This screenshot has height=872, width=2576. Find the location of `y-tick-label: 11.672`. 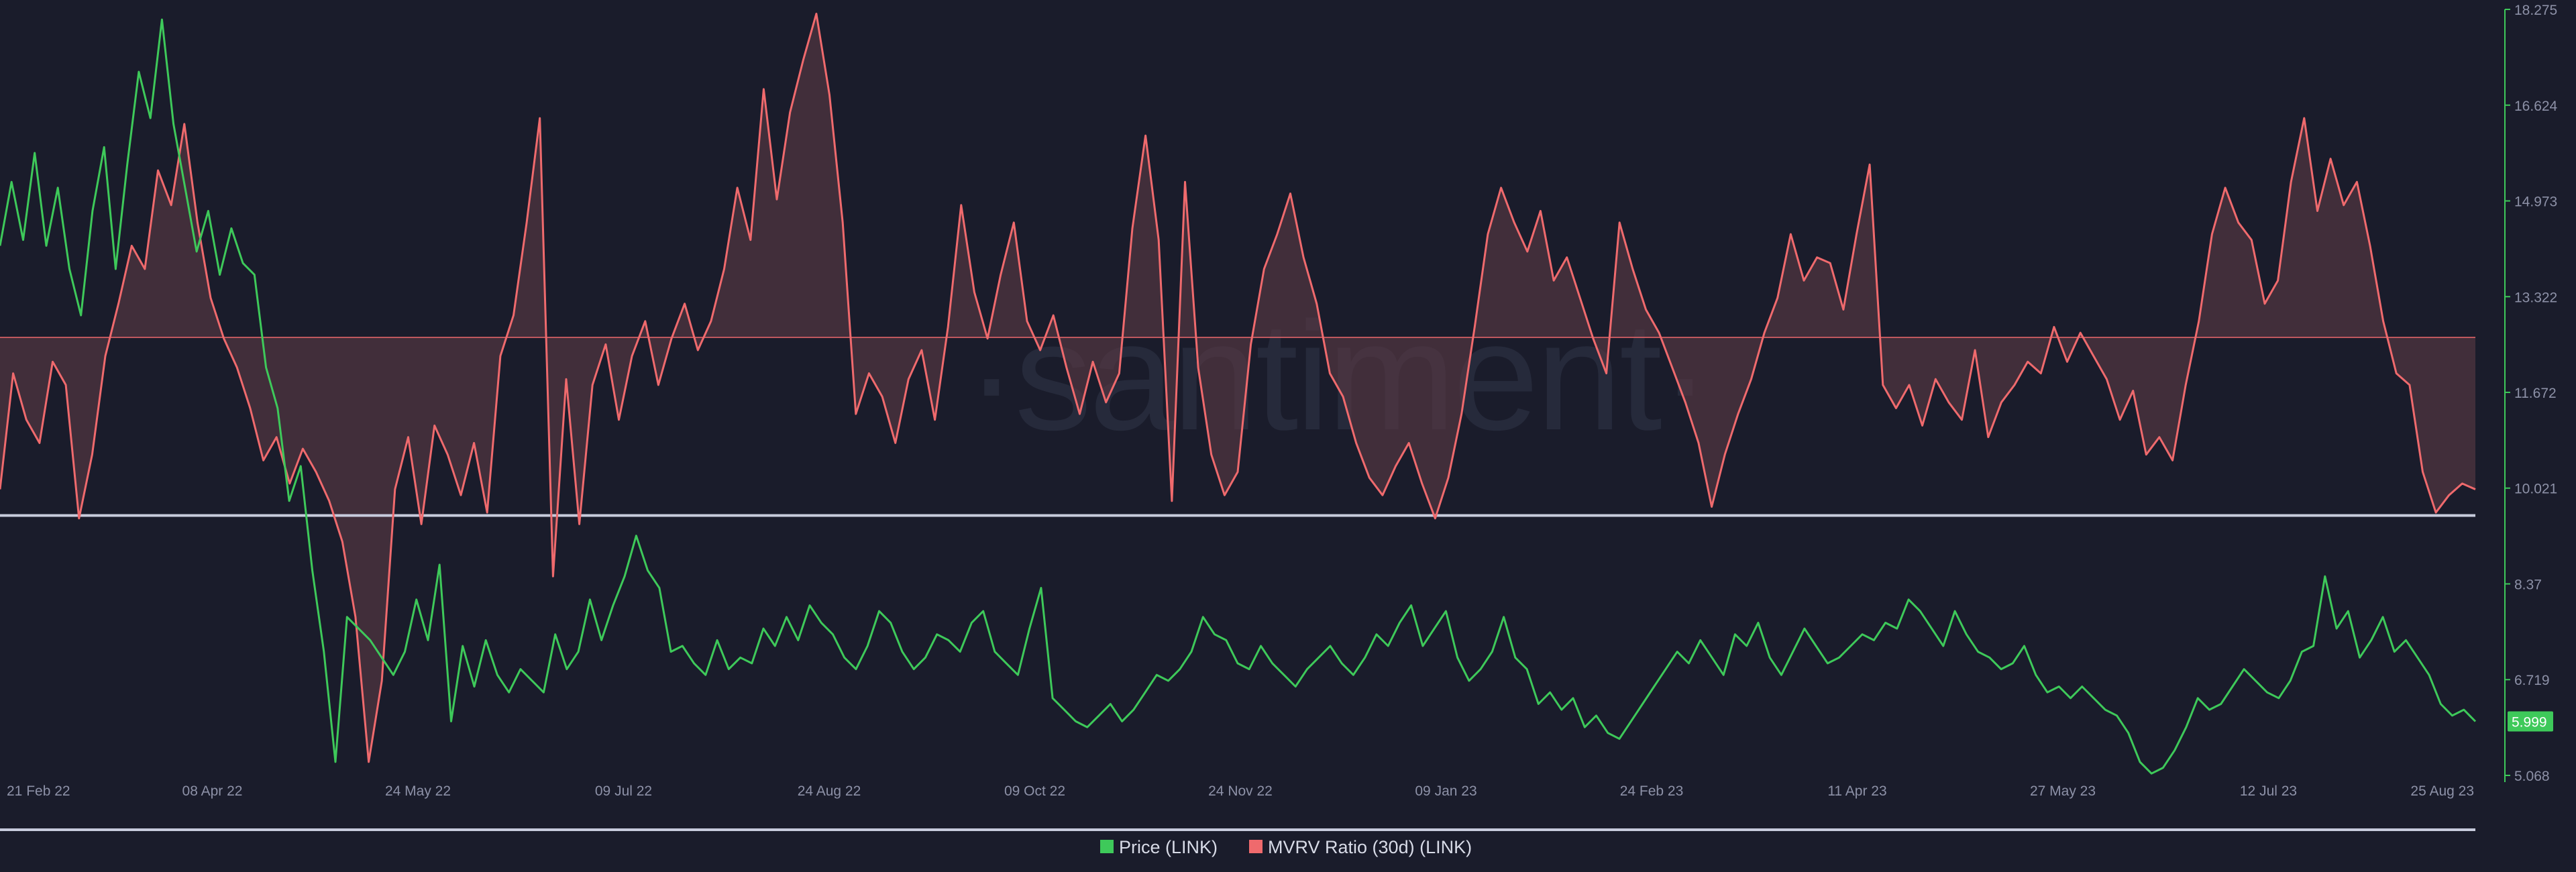

y-tick-label: 11.672 is located at coordinates (2535, 393).